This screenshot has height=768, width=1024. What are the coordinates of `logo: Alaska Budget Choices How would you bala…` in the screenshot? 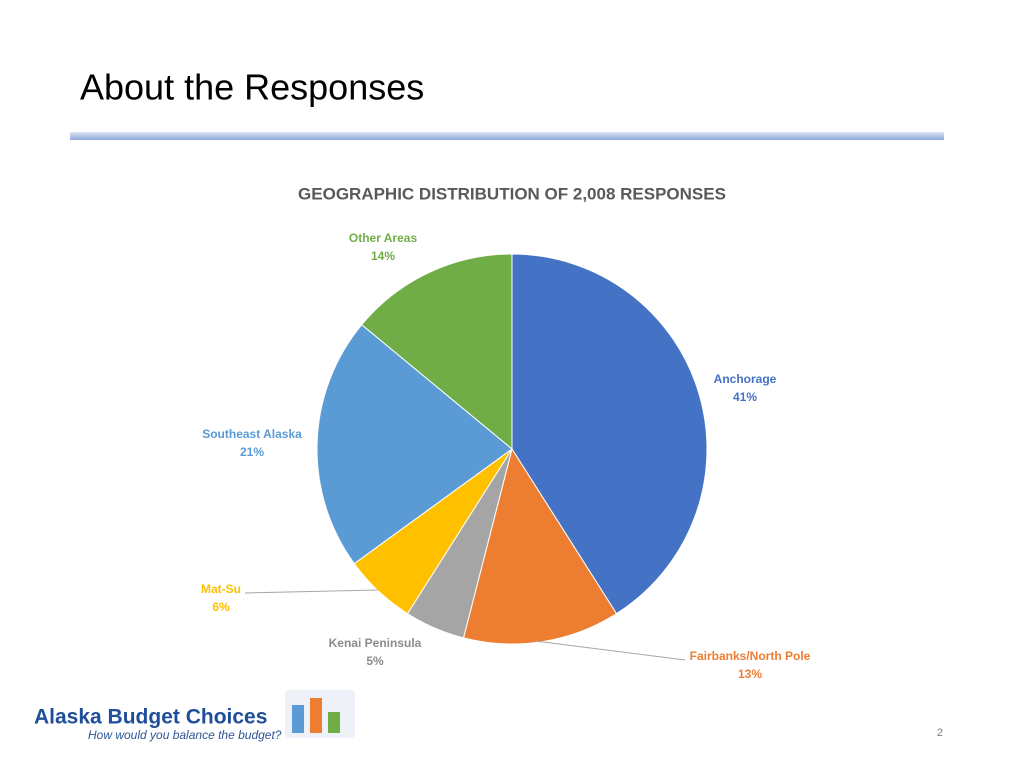 It's located at (194, 716).